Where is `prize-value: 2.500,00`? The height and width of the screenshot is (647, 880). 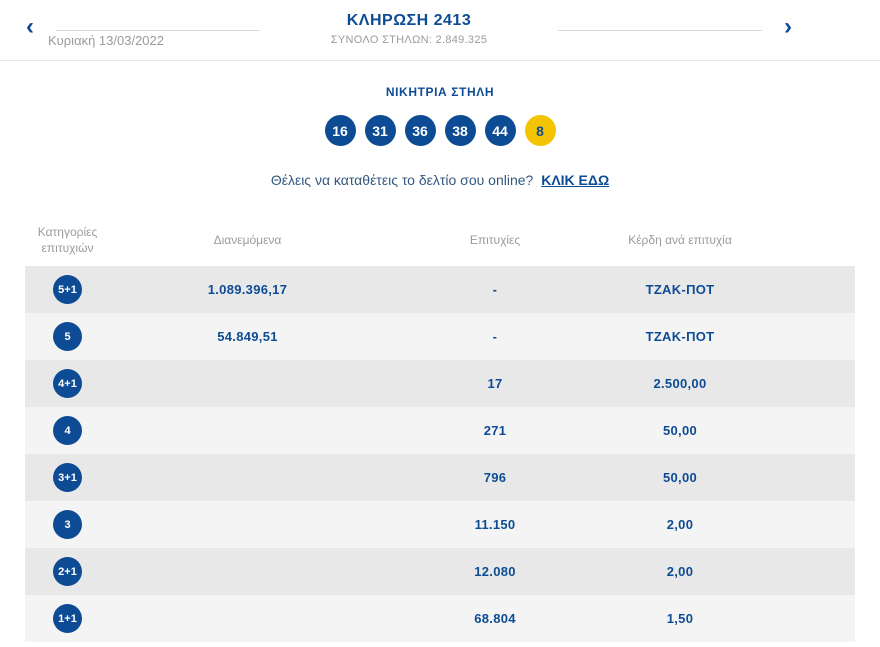 prize-value: 2.500,00 is located at coordinates (680, 383).